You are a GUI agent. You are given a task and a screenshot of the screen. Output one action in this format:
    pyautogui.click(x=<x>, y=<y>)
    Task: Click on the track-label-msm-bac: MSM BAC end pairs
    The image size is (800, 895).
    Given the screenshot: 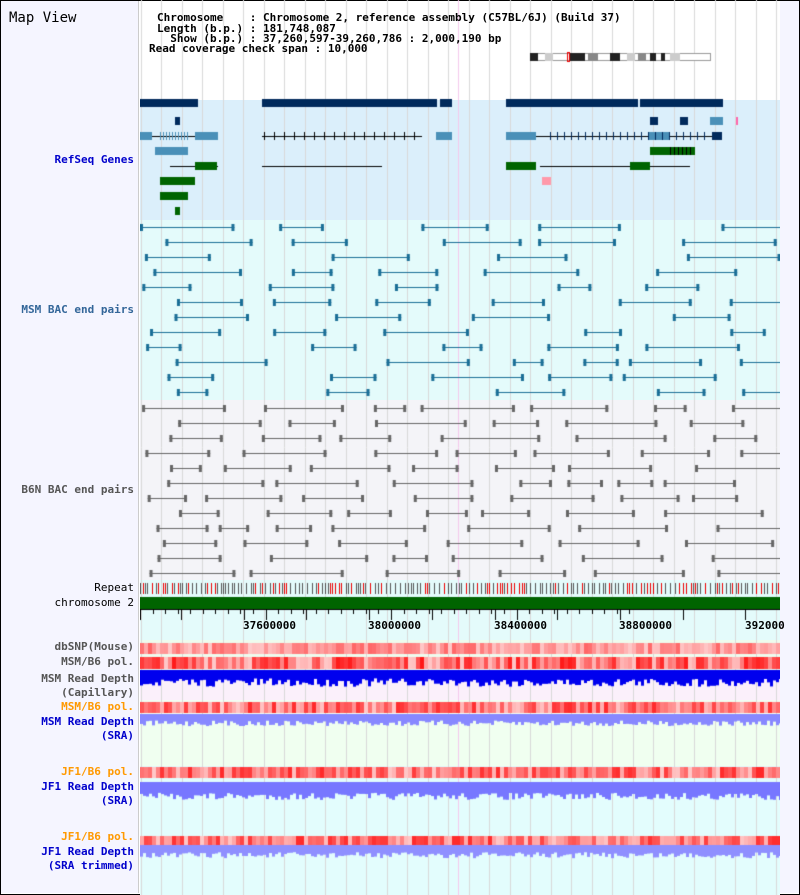 What is the action you would take?
    pyautogui.click(x=77, y=309)
    